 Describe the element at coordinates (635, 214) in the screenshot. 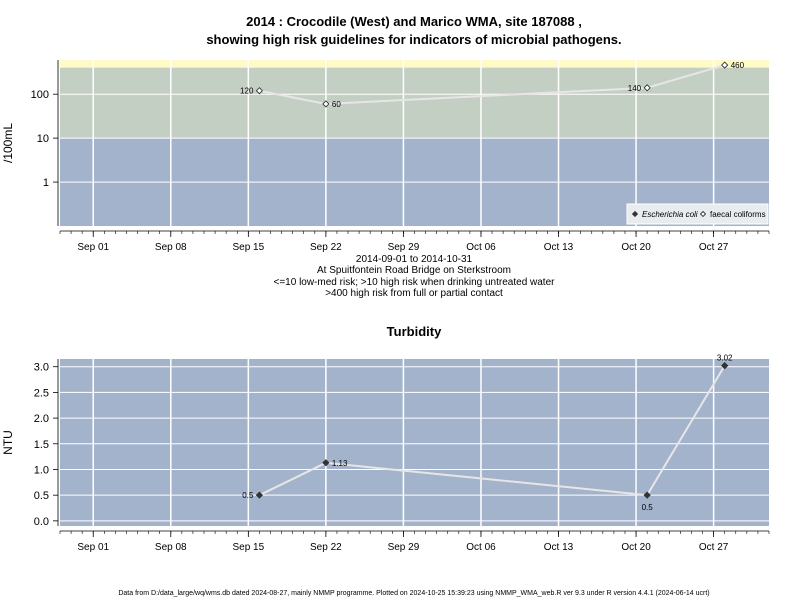

I see `legend-marker-ecoli` at that location.